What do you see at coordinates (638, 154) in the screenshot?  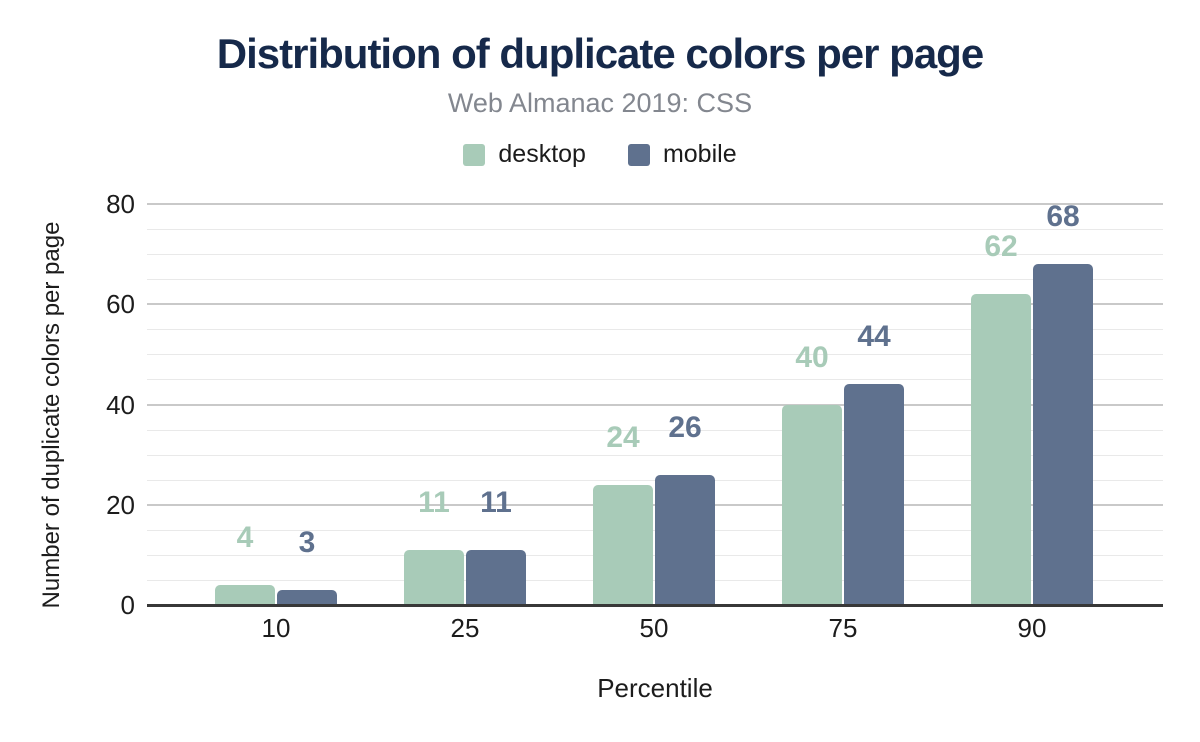 I see `legend-swatch-mobile` at bounding box center [638, 154].